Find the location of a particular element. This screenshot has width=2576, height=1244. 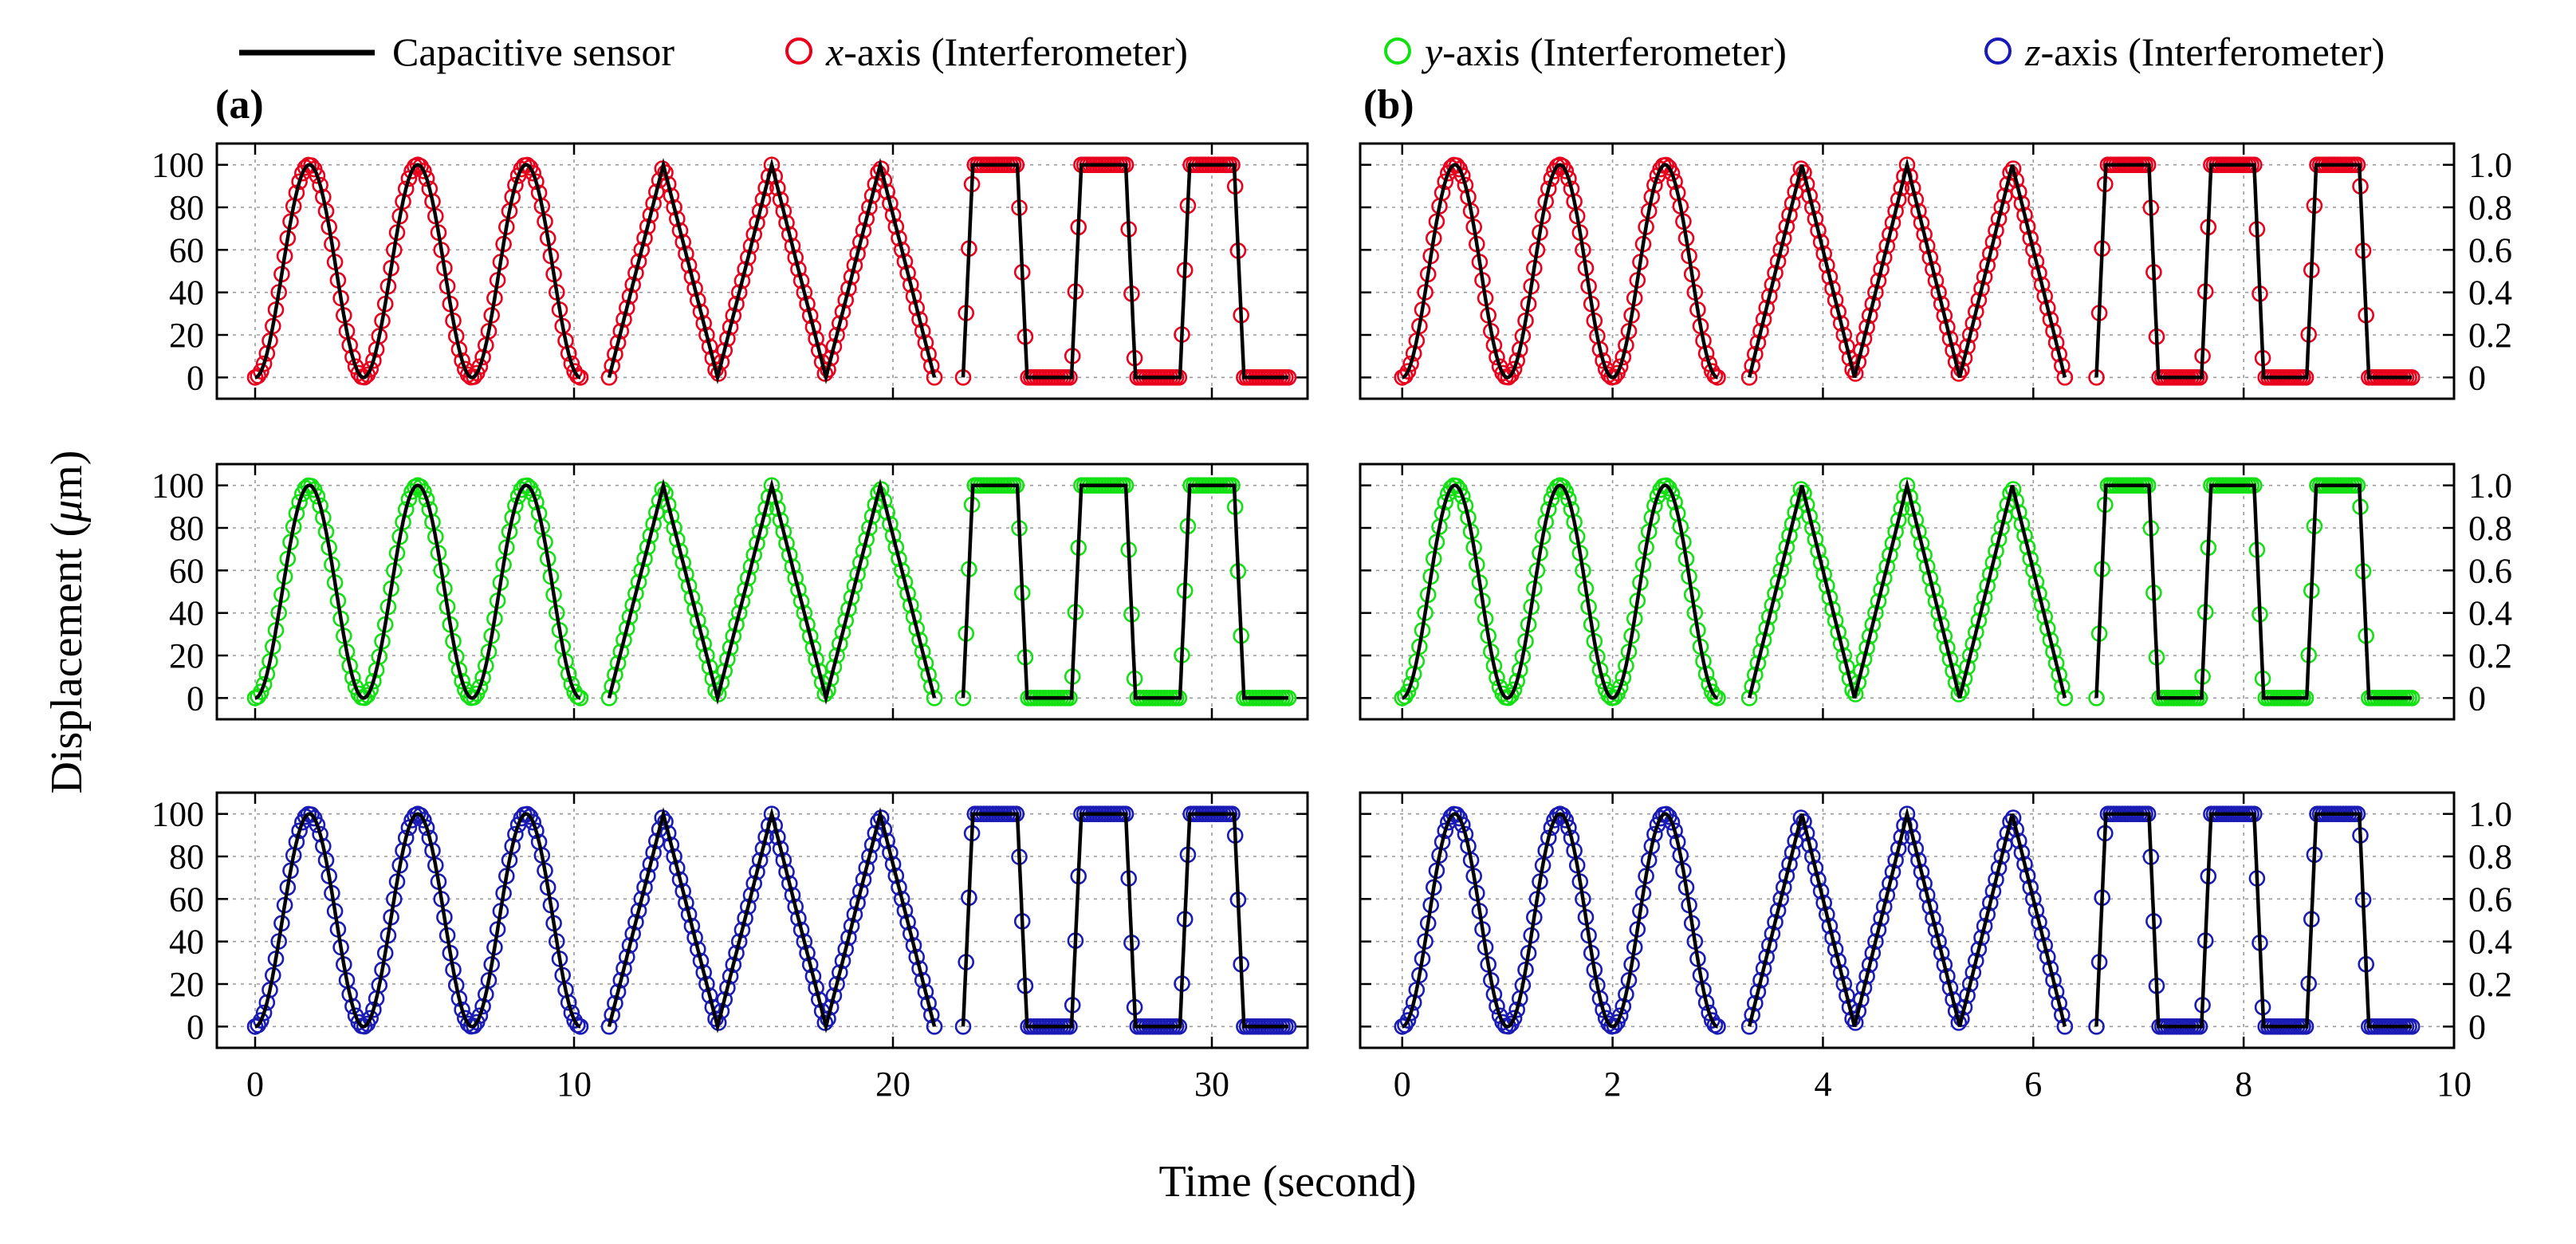

y2-tick-label: 0 is located at coordinates (2477, 698).